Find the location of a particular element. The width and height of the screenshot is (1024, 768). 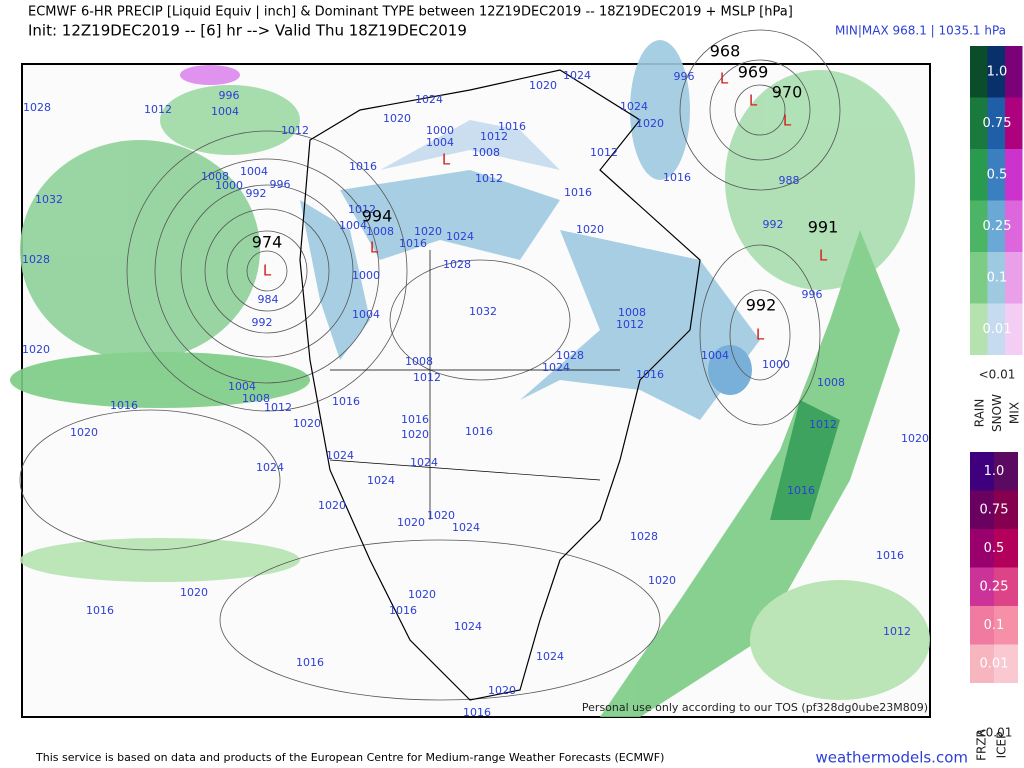

legend-label: 0.5 is located at coordinates (994, 548).